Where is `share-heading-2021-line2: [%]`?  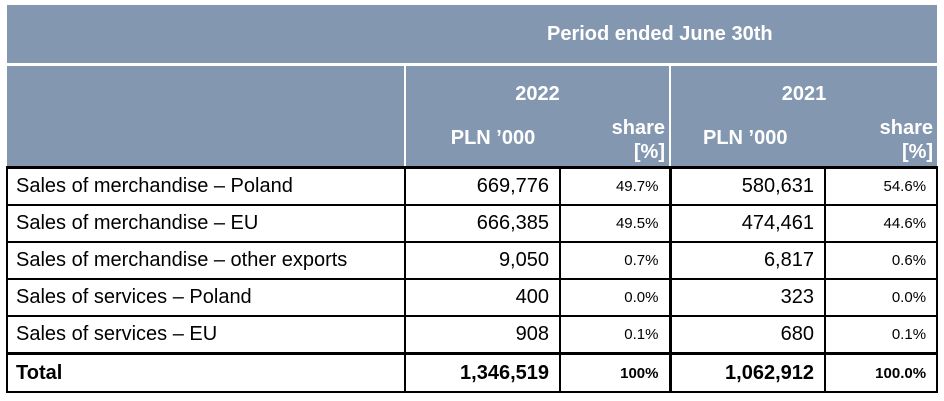
share-heading-2021-line2: [%] is located at coordinates (917, 152).